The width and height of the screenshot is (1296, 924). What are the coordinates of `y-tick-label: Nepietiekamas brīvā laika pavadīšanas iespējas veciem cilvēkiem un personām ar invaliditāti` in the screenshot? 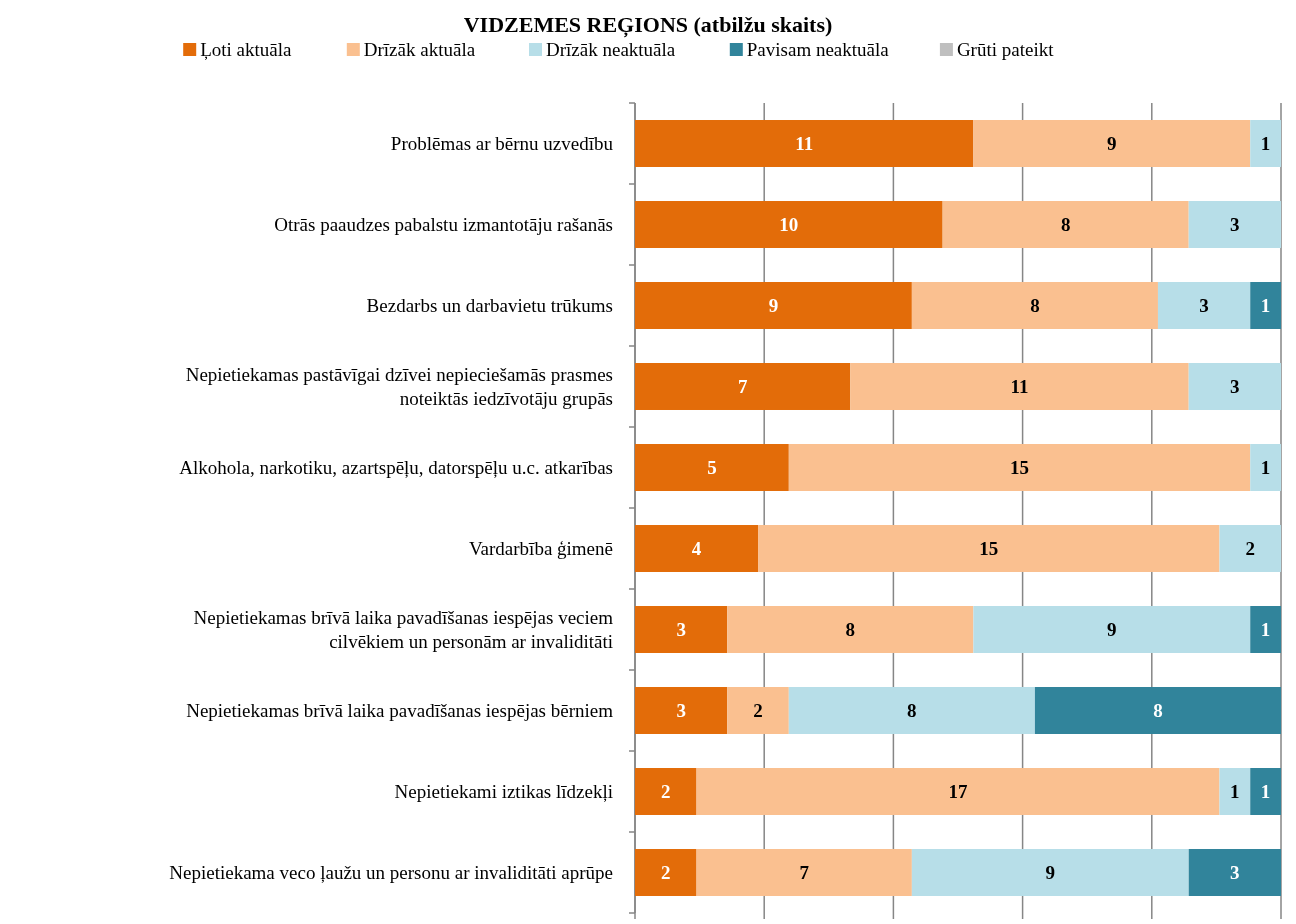 It's located at (403, 630).